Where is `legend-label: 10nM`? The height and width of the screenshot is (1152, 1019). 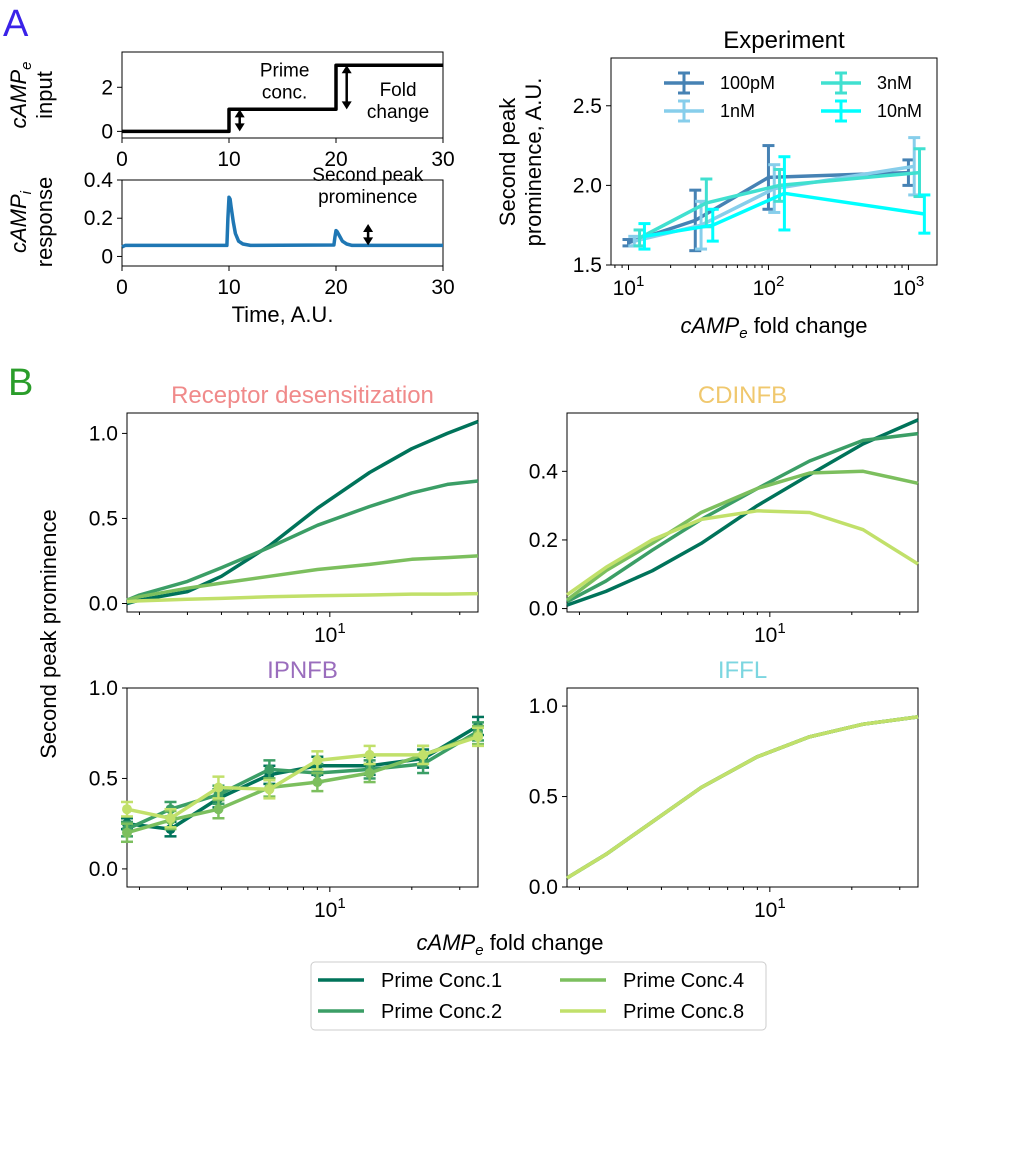
legend-label: 10nM is located at coordinates (899, 111).